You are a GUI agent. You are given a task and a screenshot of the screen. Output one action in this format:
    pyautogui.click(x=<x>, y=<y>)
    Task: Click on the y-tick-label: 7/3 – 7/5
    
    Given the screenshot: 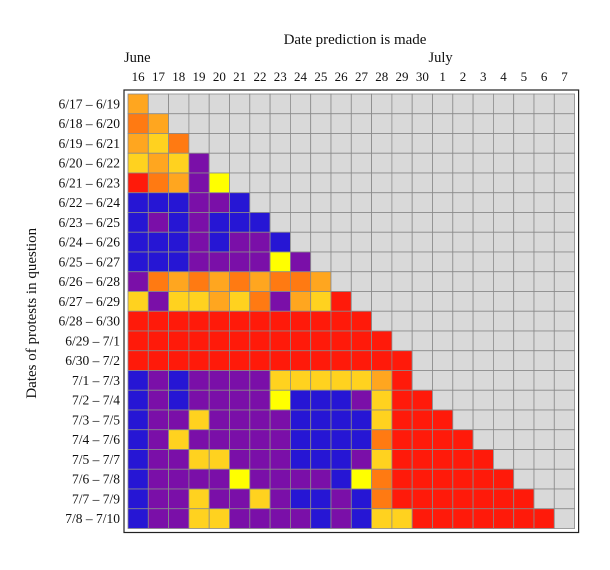 What is the action you would take?
    pyautogui.click(x=96, y=419)
    